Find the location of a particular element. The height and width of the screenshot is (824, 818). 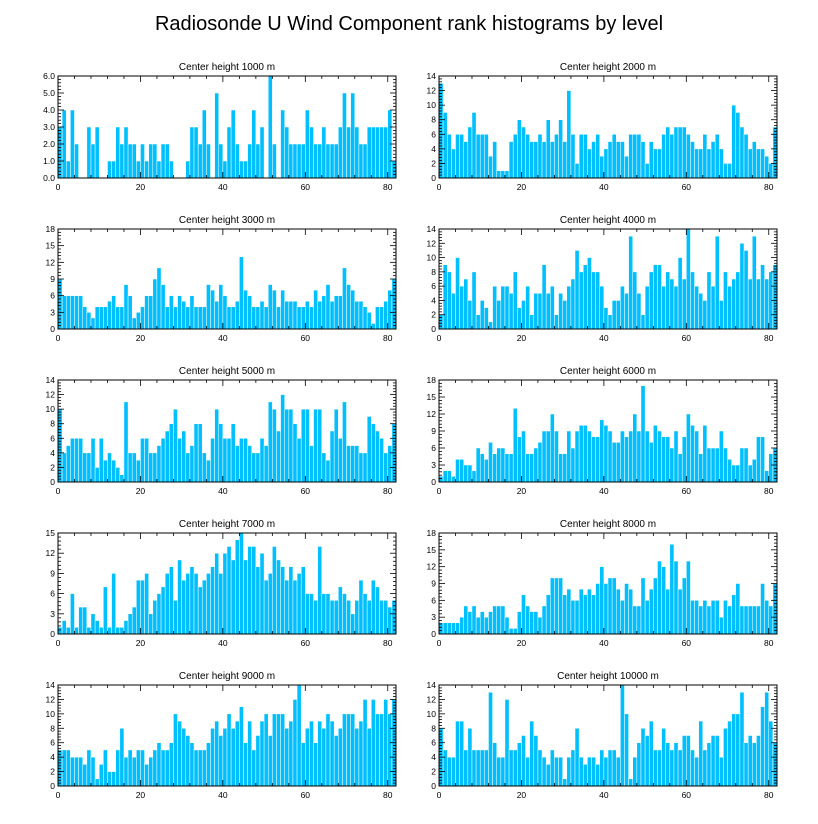

x-tick-label: 0 is located at coordinates (58, 491).